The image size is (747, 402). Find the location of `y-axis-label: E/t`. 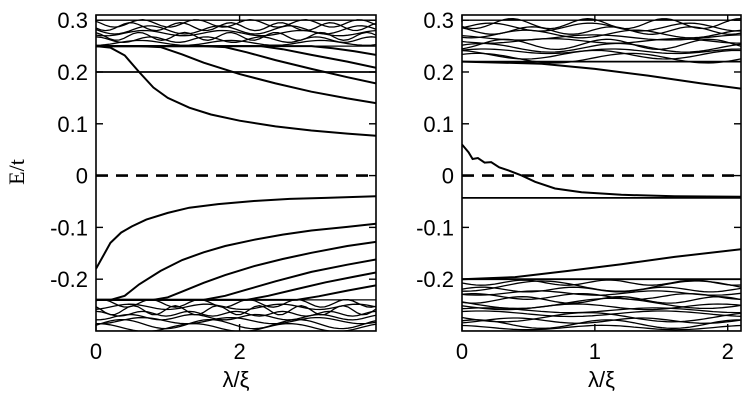

y-axis-label: E/t is located at coordinates (16, 172).